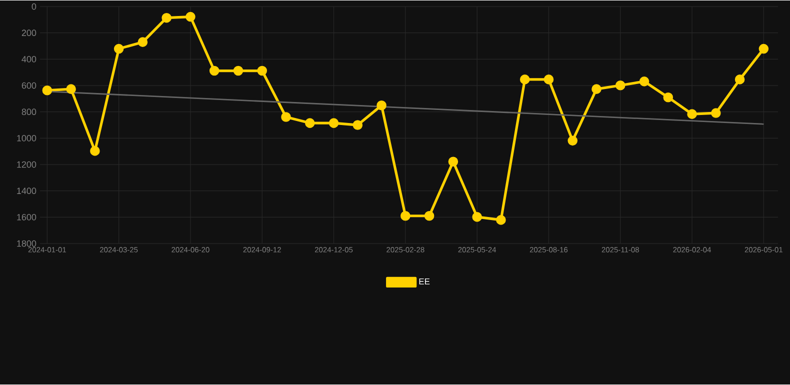  I want to click on y-tick-label: 1400, so click(26, 191).